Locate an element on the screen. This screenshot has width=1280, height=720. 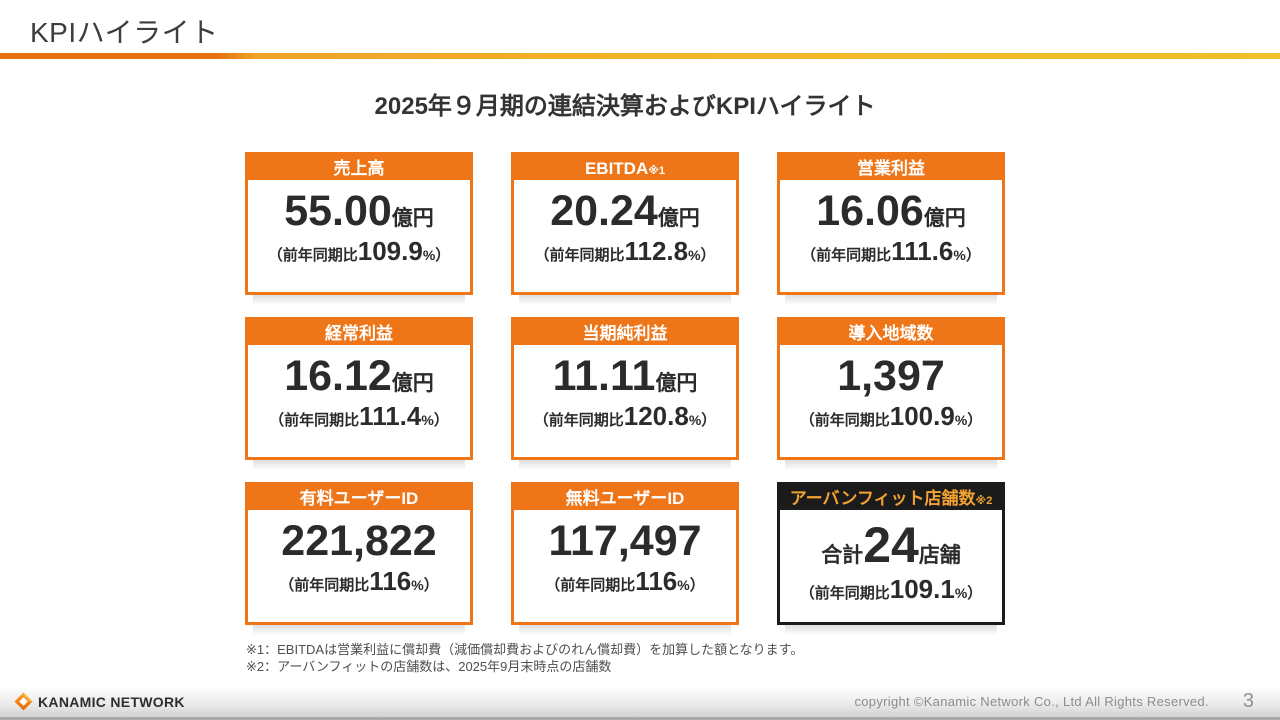
kpi-card-title: 導入地域数 is located at coordinates (891, 333).